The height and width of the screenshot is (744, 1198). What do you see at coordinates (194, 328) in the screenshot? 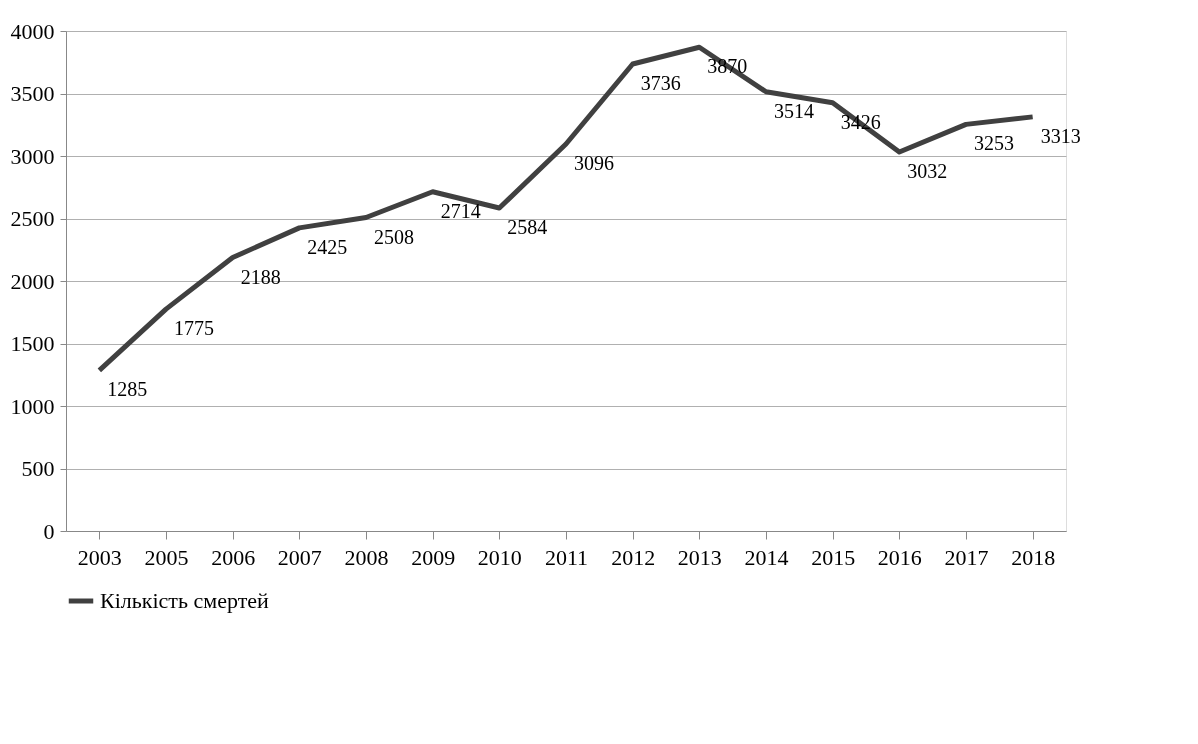
I see `data-label: 1775` at bounding box center [194, 328].